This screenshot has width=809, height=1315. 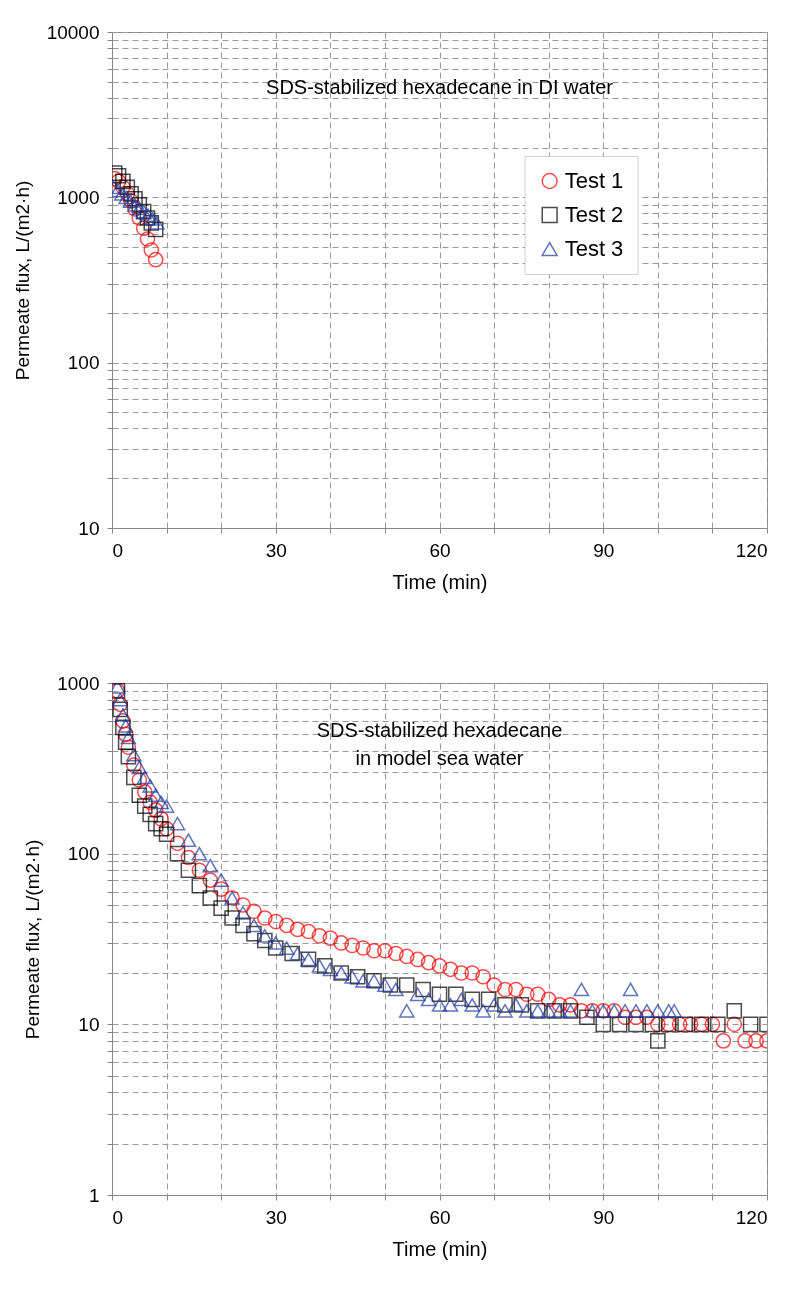 I want to click on x-tick-label: 90, so click(x=604, y=550).